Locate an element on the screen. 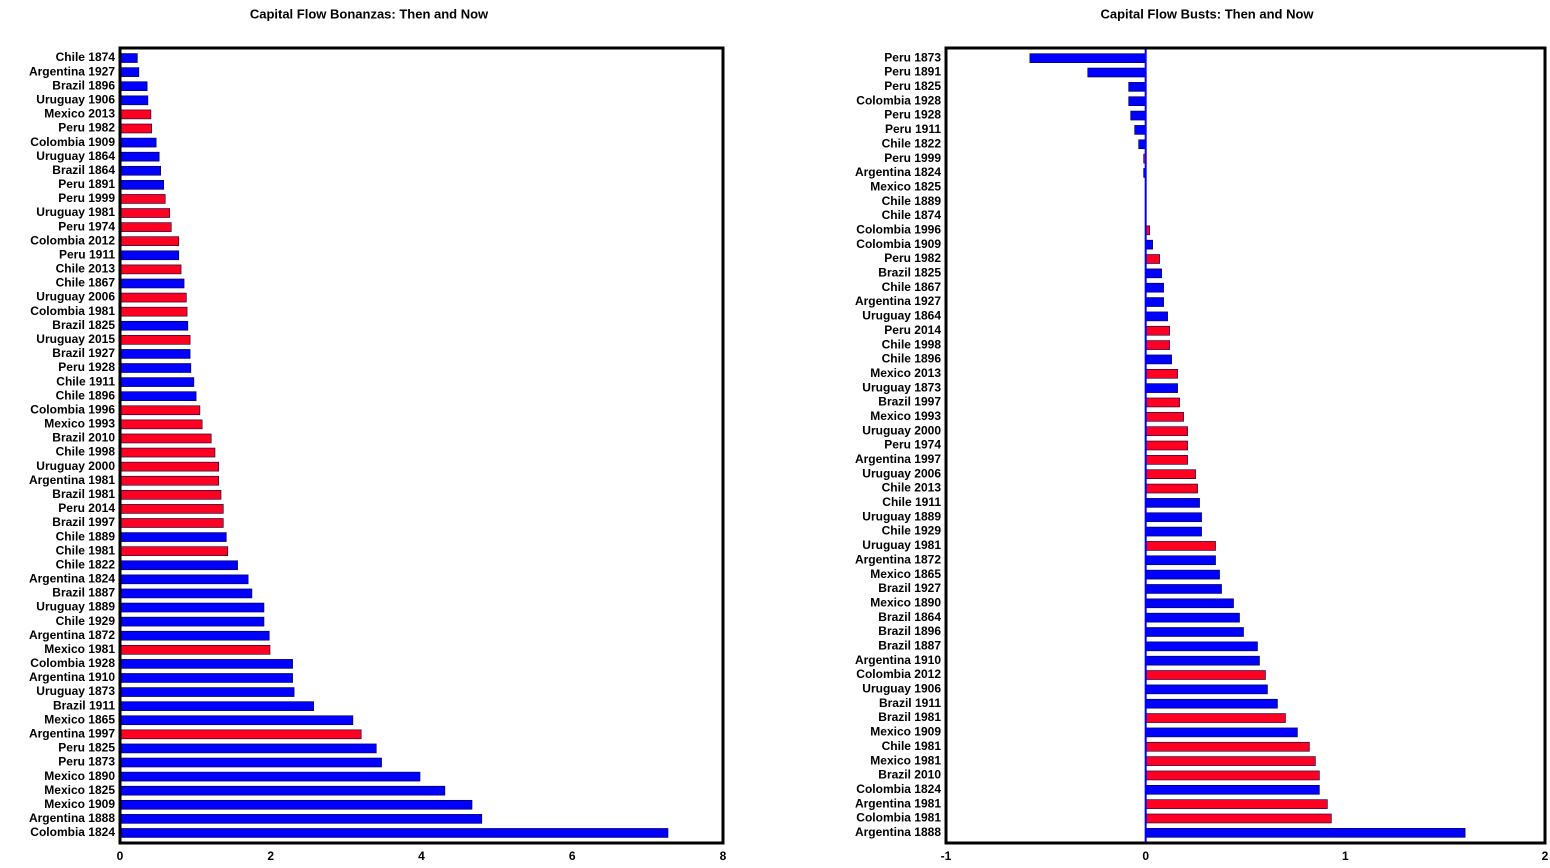 This screenshot has height=868, width=1550. x-tick-label: 2 is located at coordinates (1545, 856).